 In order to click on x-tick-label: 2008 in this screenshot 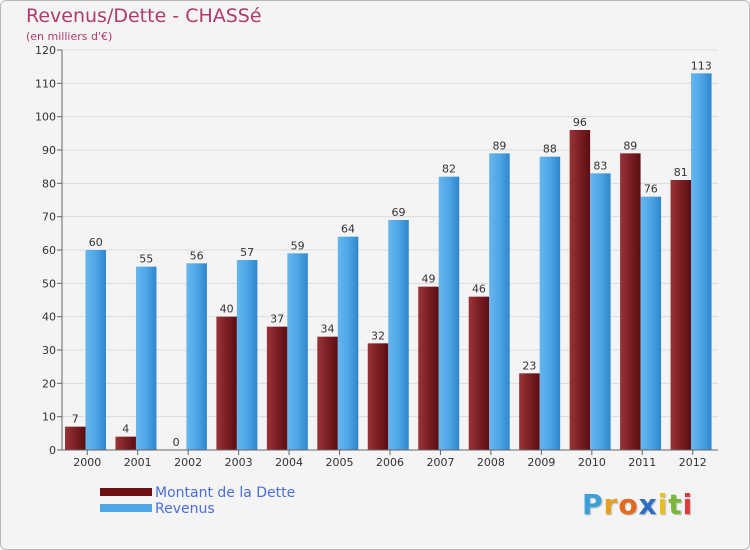, I will do `click(491, 462)`.